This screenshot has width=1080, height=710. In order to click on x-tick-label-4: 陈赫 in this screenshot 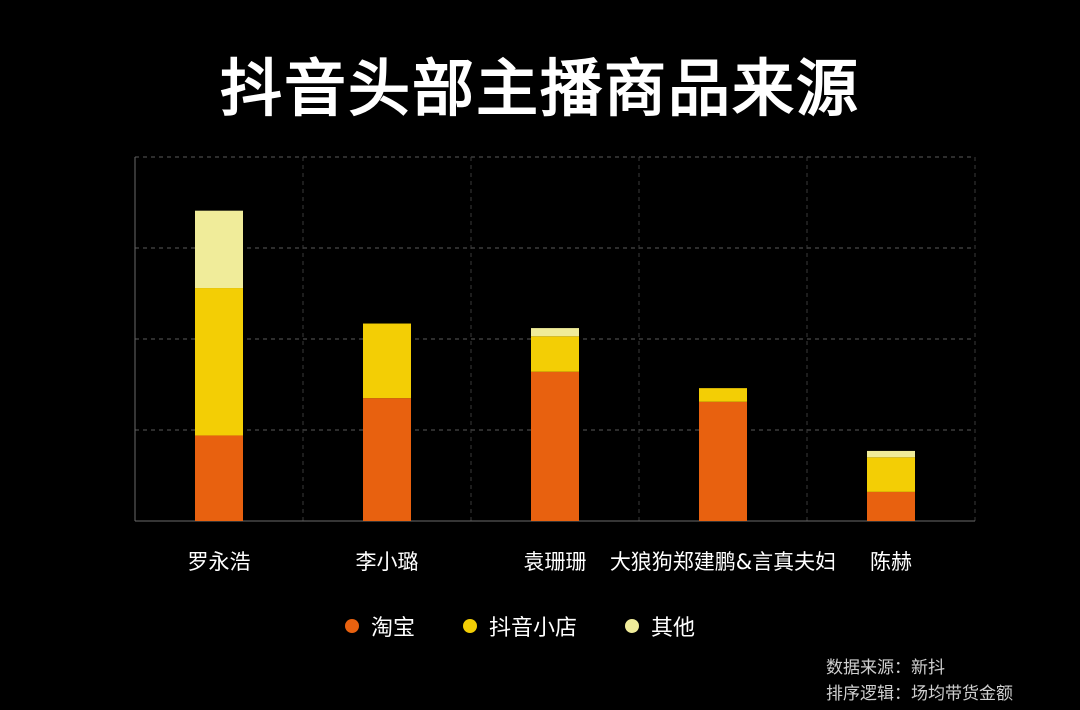, I will do `click(891, 562)`.